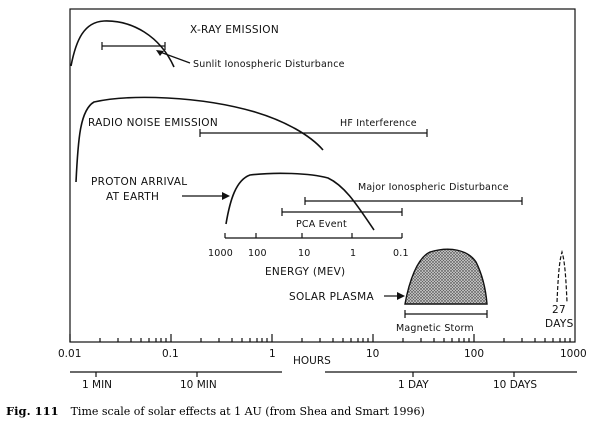 The image size is (603, 428). What do you see at coordinates (132, 197) in the screenshot?
I see `proton-arrival-label-line2: AT EARTH` at bounding box center [132, 197].